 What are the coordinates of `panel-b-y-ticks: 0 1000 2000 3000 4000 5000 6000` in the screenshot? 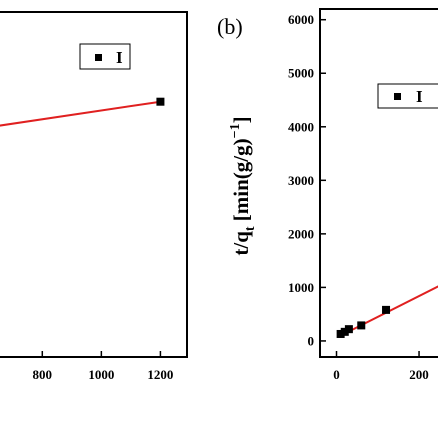 It's located at (307, 180).